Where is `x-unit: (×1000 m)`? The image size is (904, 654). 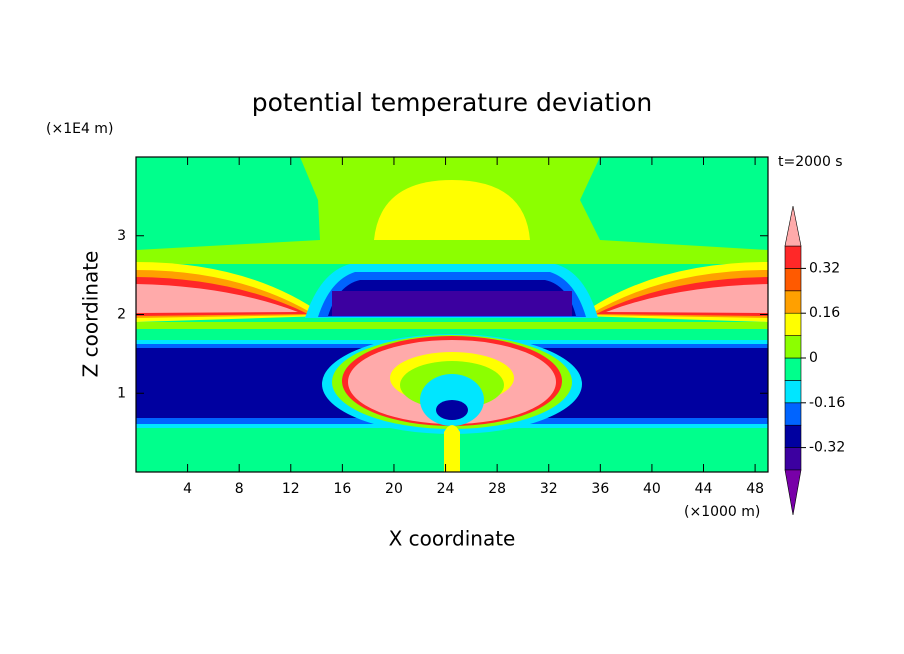
x-unit: (×1000 m) is located at coordinates (722, 512).